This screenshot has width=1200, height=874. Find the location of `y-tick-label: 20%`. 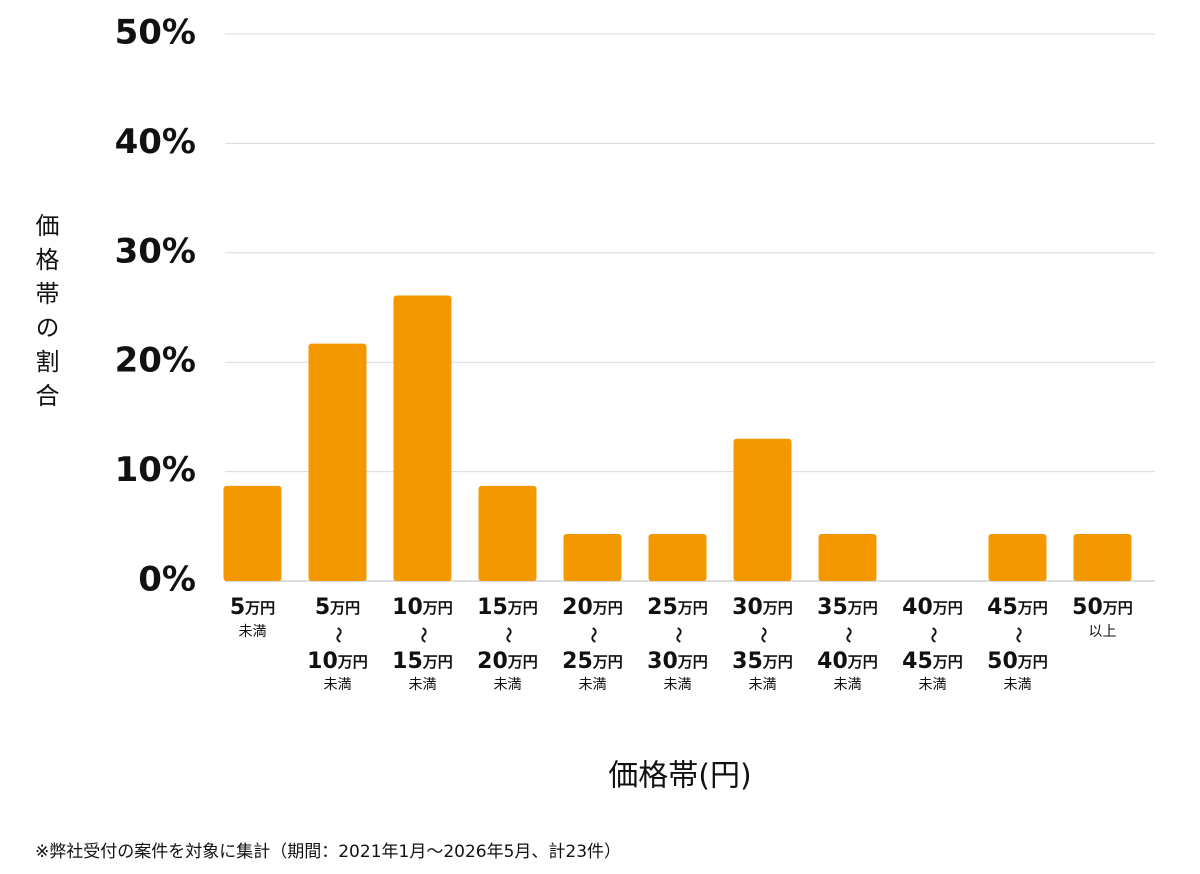

y-tick-label: 20% is located at coordinates (155, 361).